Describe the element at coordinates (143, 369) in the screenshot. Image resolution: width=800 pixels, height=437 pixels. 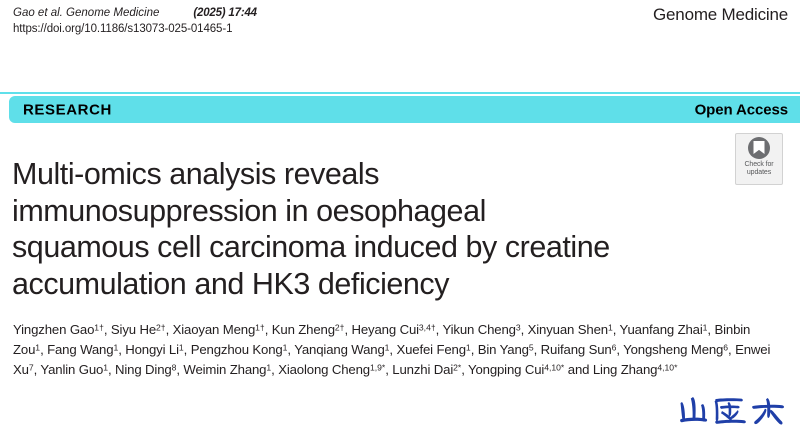
I see `author-name: Ning Ding` at that location.